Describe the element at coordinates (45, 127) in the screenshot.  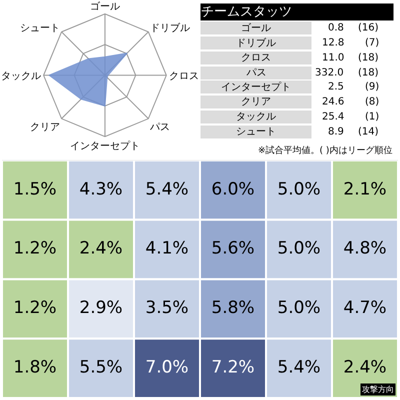
I see `spoke-label: クリア` at that location.